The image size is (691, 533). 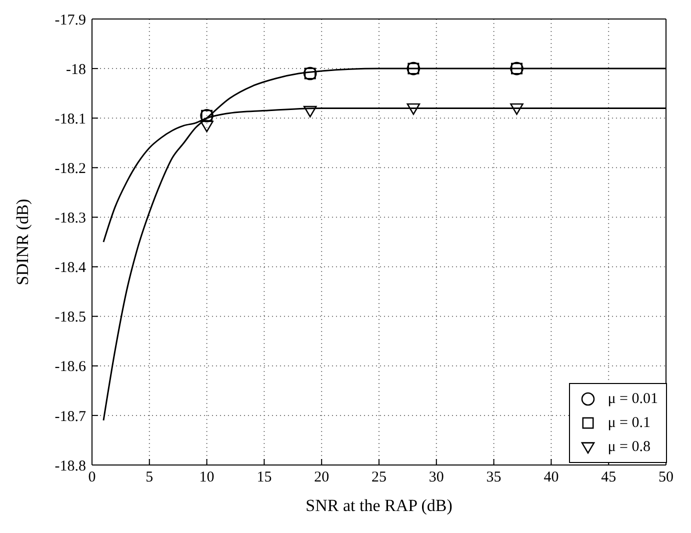 What do you see at coordinates (70, 119) in the screenshot?
I see `y-tick-label: -18.1` at bounding box center [70, 119].